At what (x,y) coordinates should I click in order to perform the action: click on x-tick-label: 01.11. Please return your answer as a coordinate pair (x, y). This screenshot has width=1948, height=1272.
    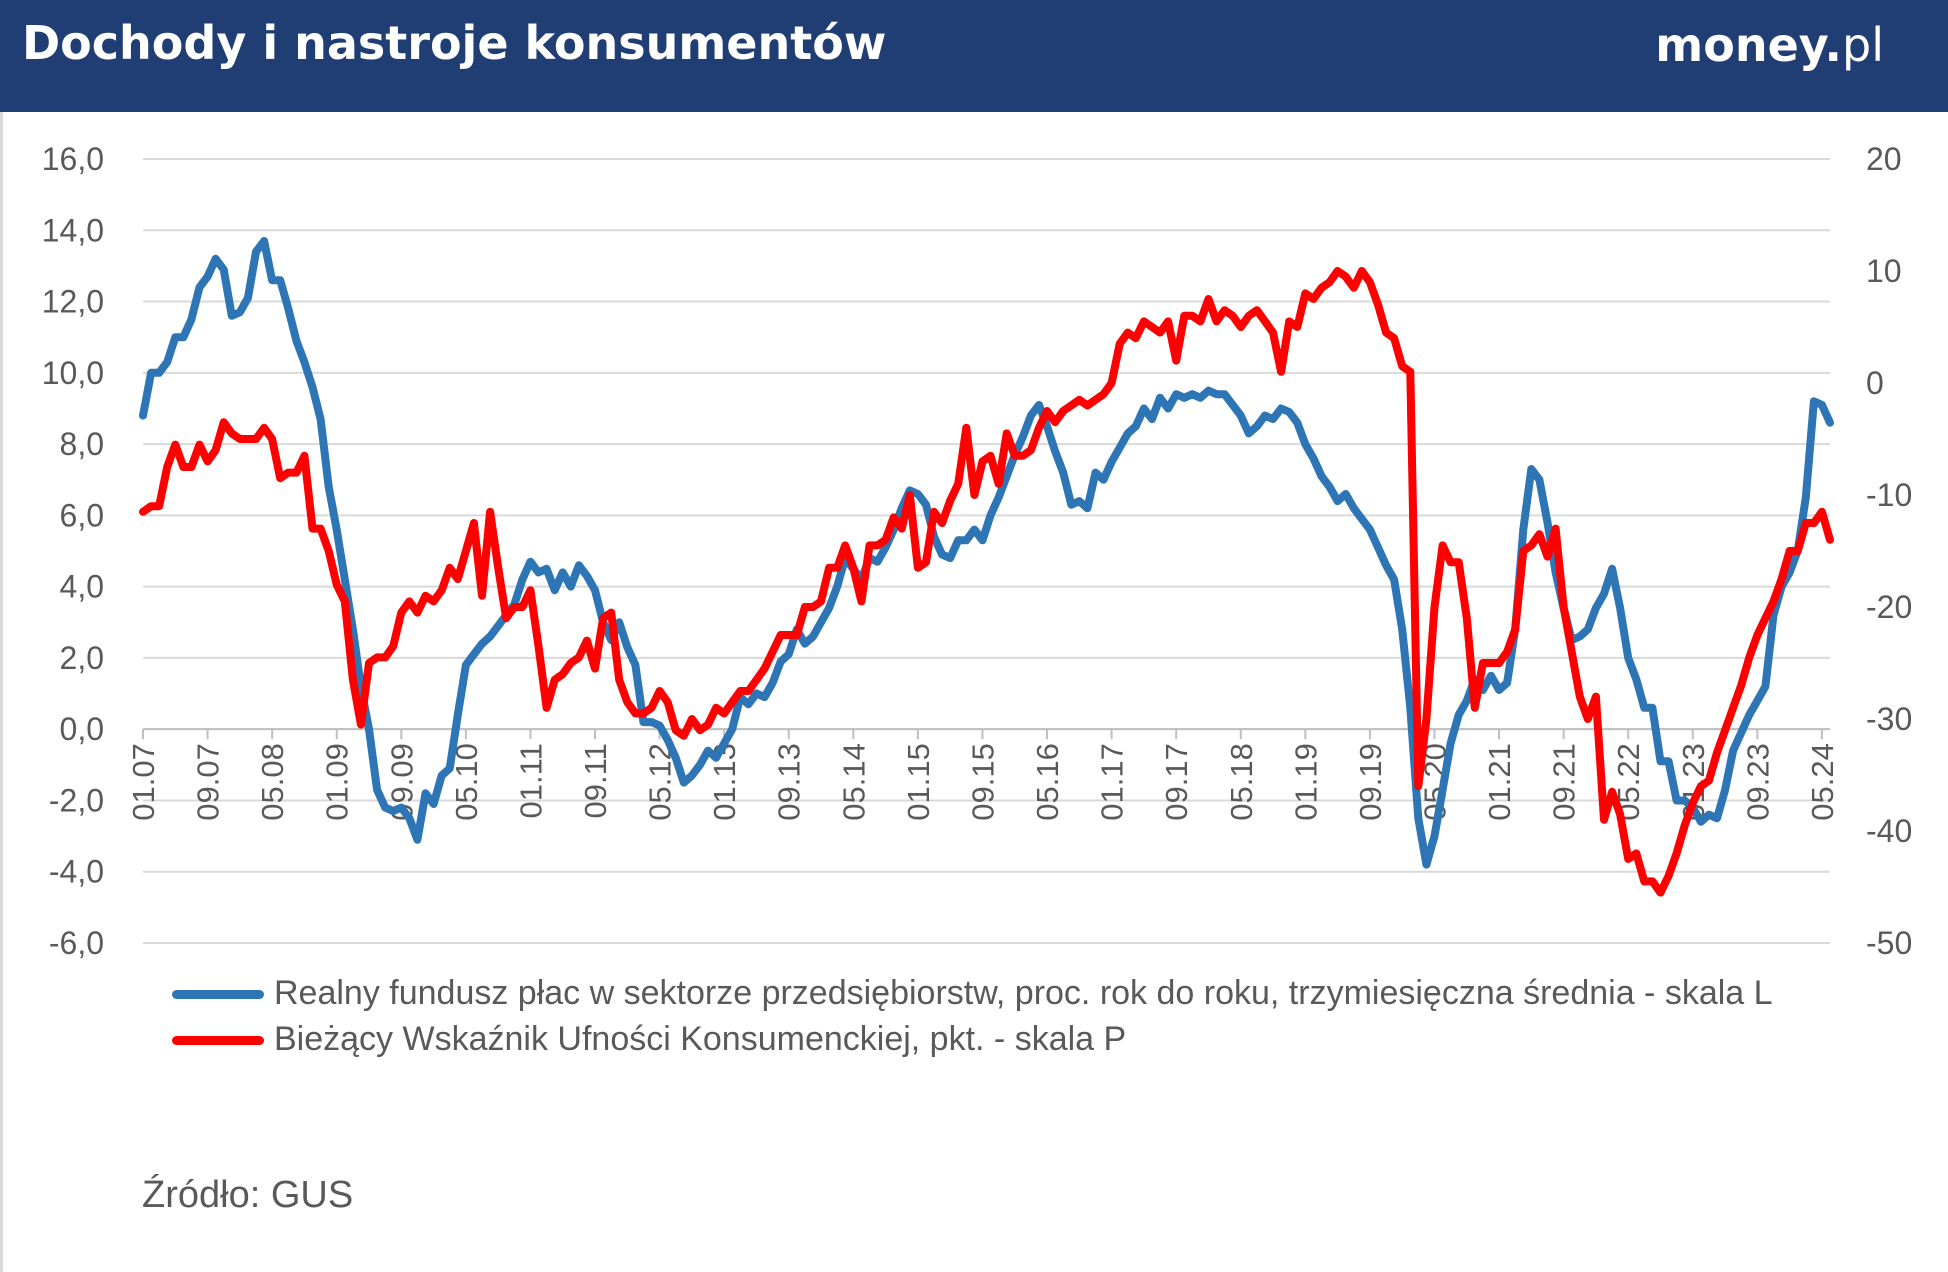
    Looking at the image, I should click on (530, 780).